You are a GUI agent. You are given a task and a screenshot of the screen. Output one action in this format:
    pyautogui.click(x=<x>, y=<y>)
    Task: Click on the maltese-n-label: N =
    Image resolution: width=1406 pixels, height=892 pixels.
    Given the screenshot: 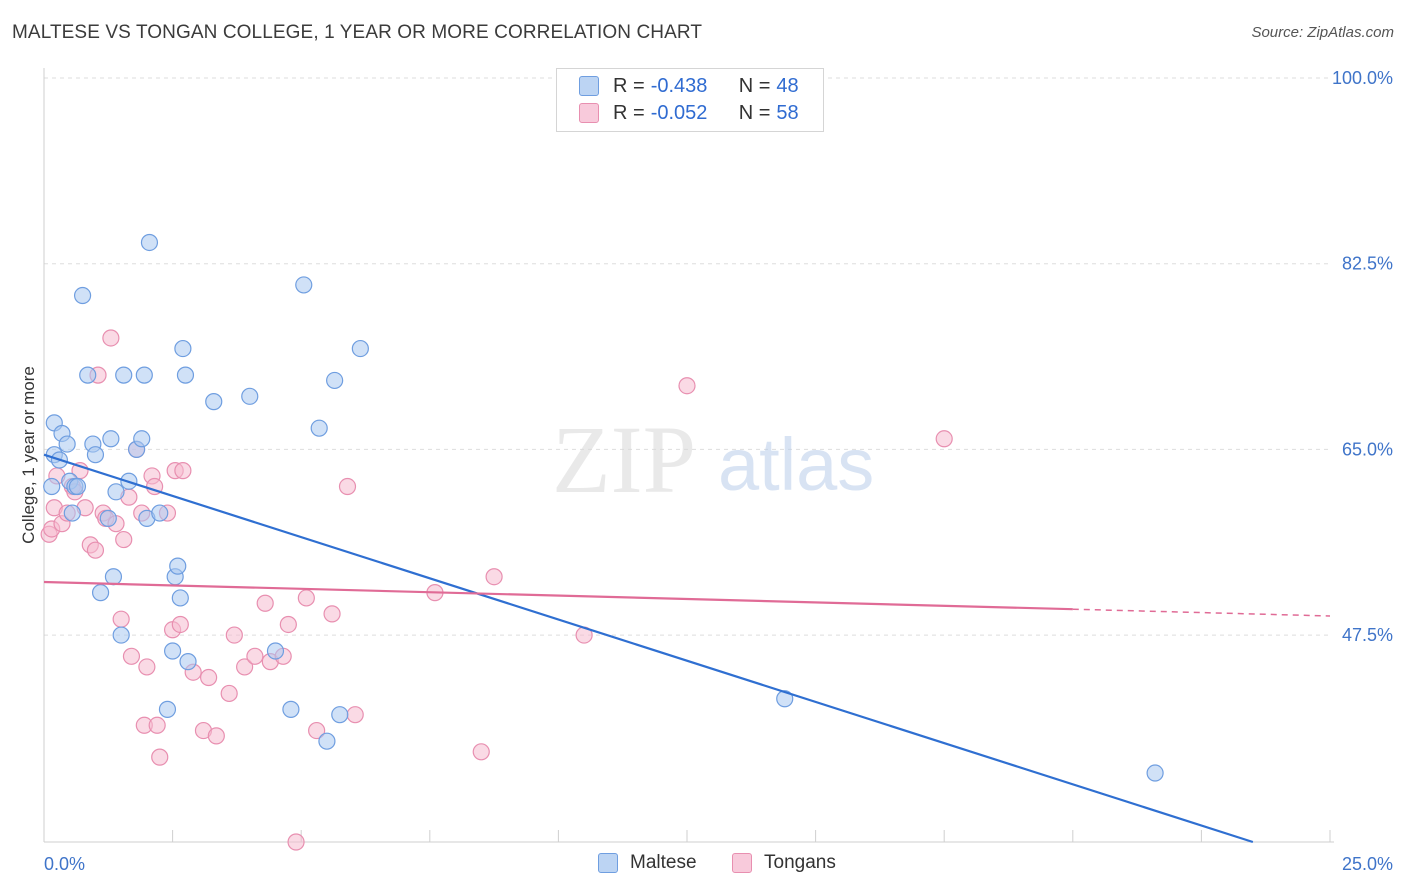 What is the action you would take?
    pyautogui.click(x=754, y=85)
    